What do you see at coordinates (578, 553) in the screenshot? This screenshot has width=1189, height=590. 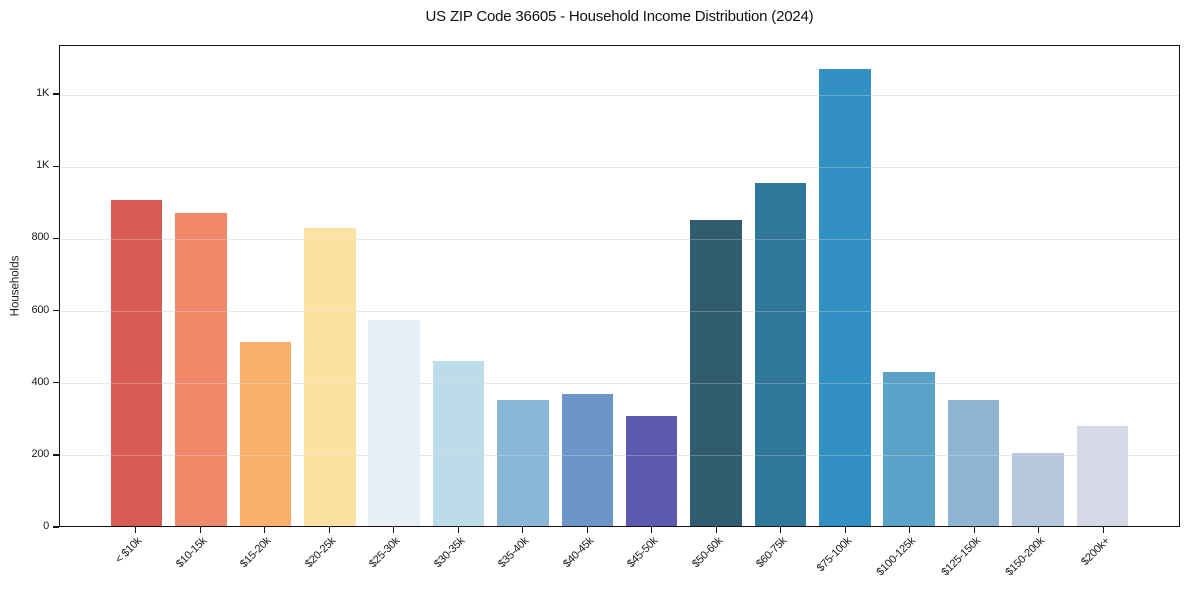 I see `x-tick-label: $40-45k` at bounding box center [578, 553].